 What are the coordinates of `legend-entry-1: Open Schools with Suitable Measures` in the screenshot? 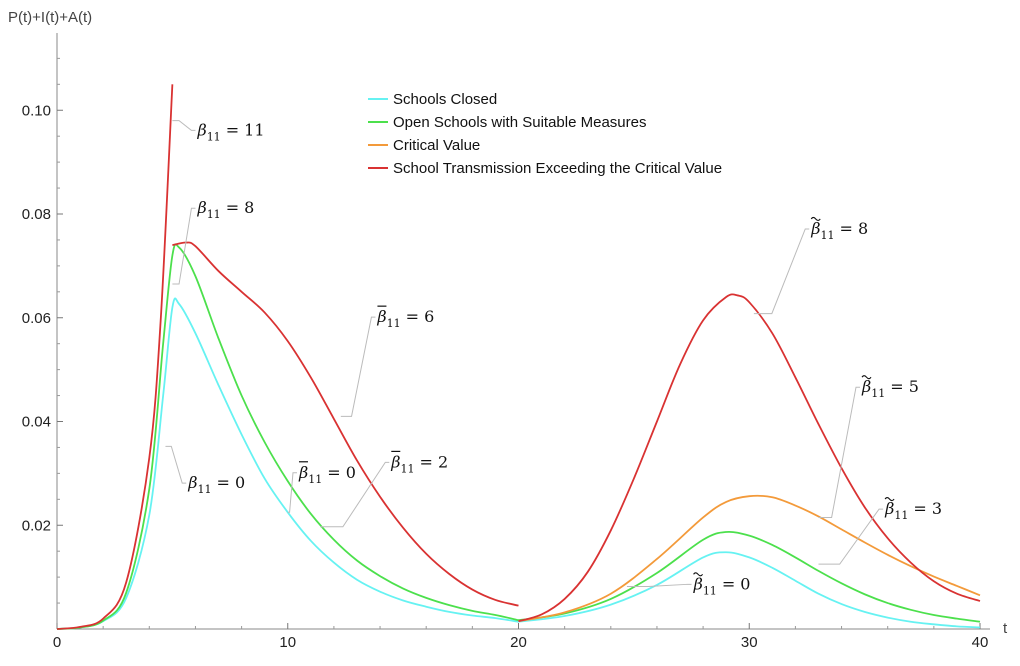 It's located at (519, 122).